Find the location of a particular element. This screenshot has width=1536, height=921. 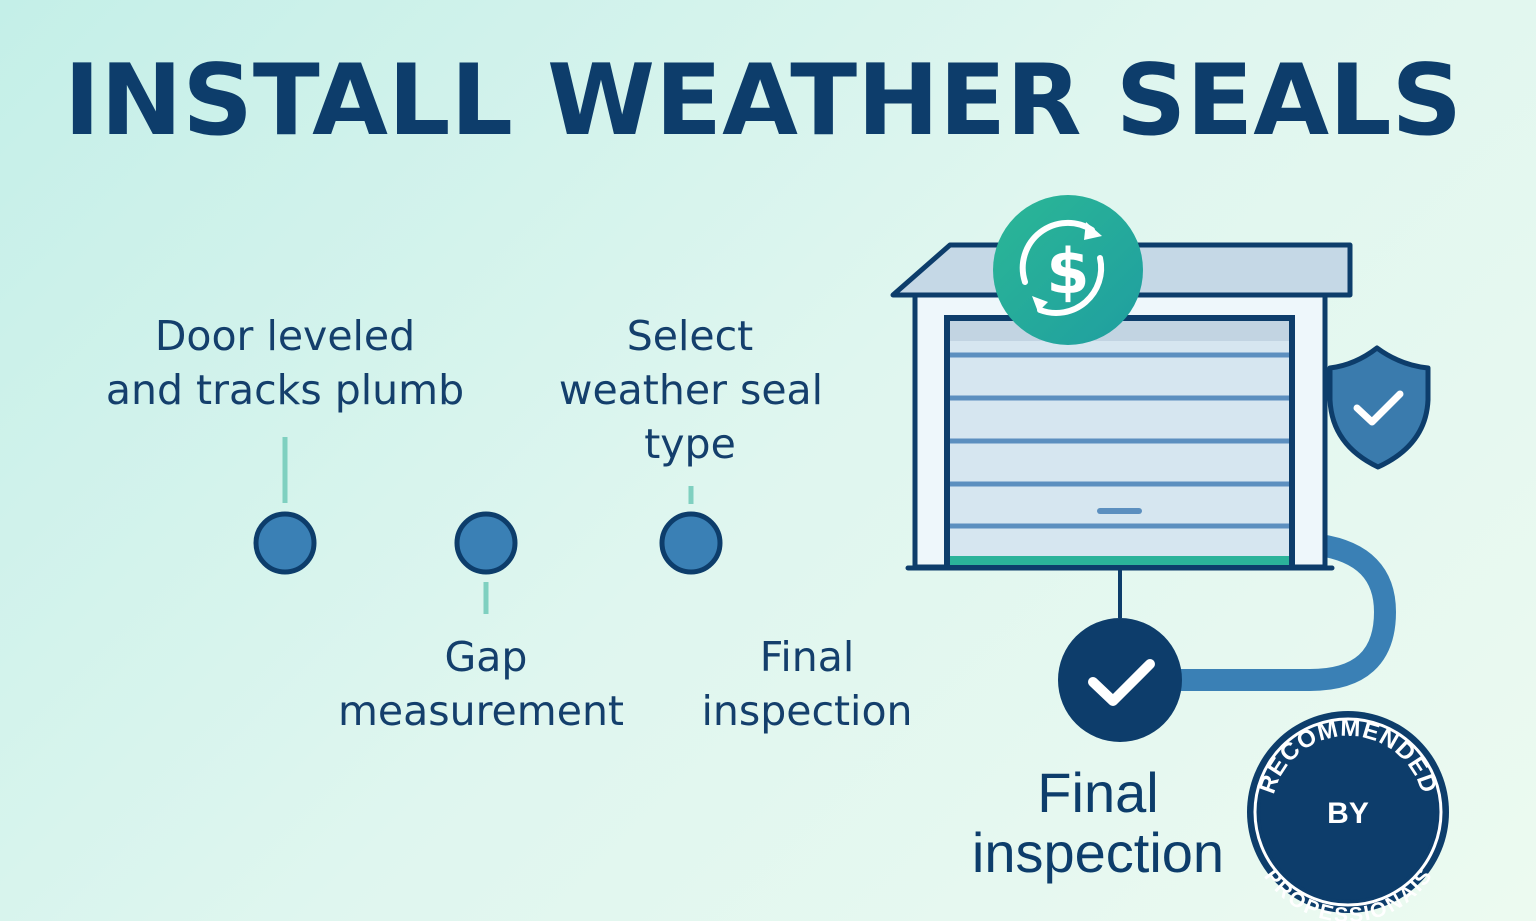

timeline-curve is located at coordinates (1288, 612).